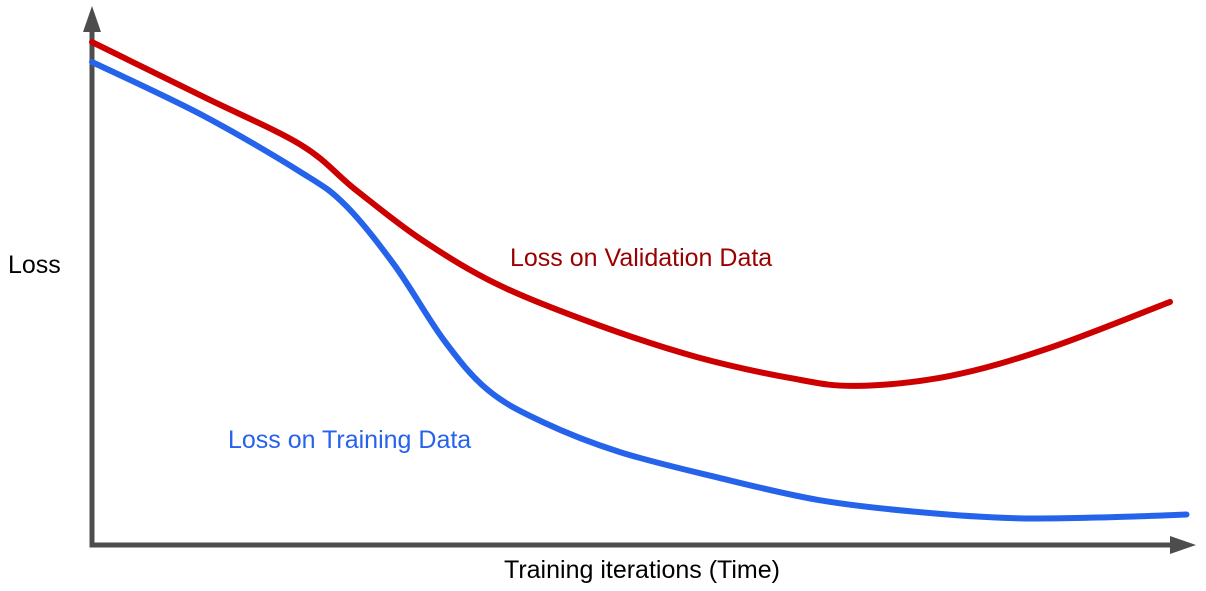 This screenshot has width=1206, height=591. Describe the element at coordinates (350, 440) in the screenshot. I see `training-series-label: Loss on Training Data` at that location.